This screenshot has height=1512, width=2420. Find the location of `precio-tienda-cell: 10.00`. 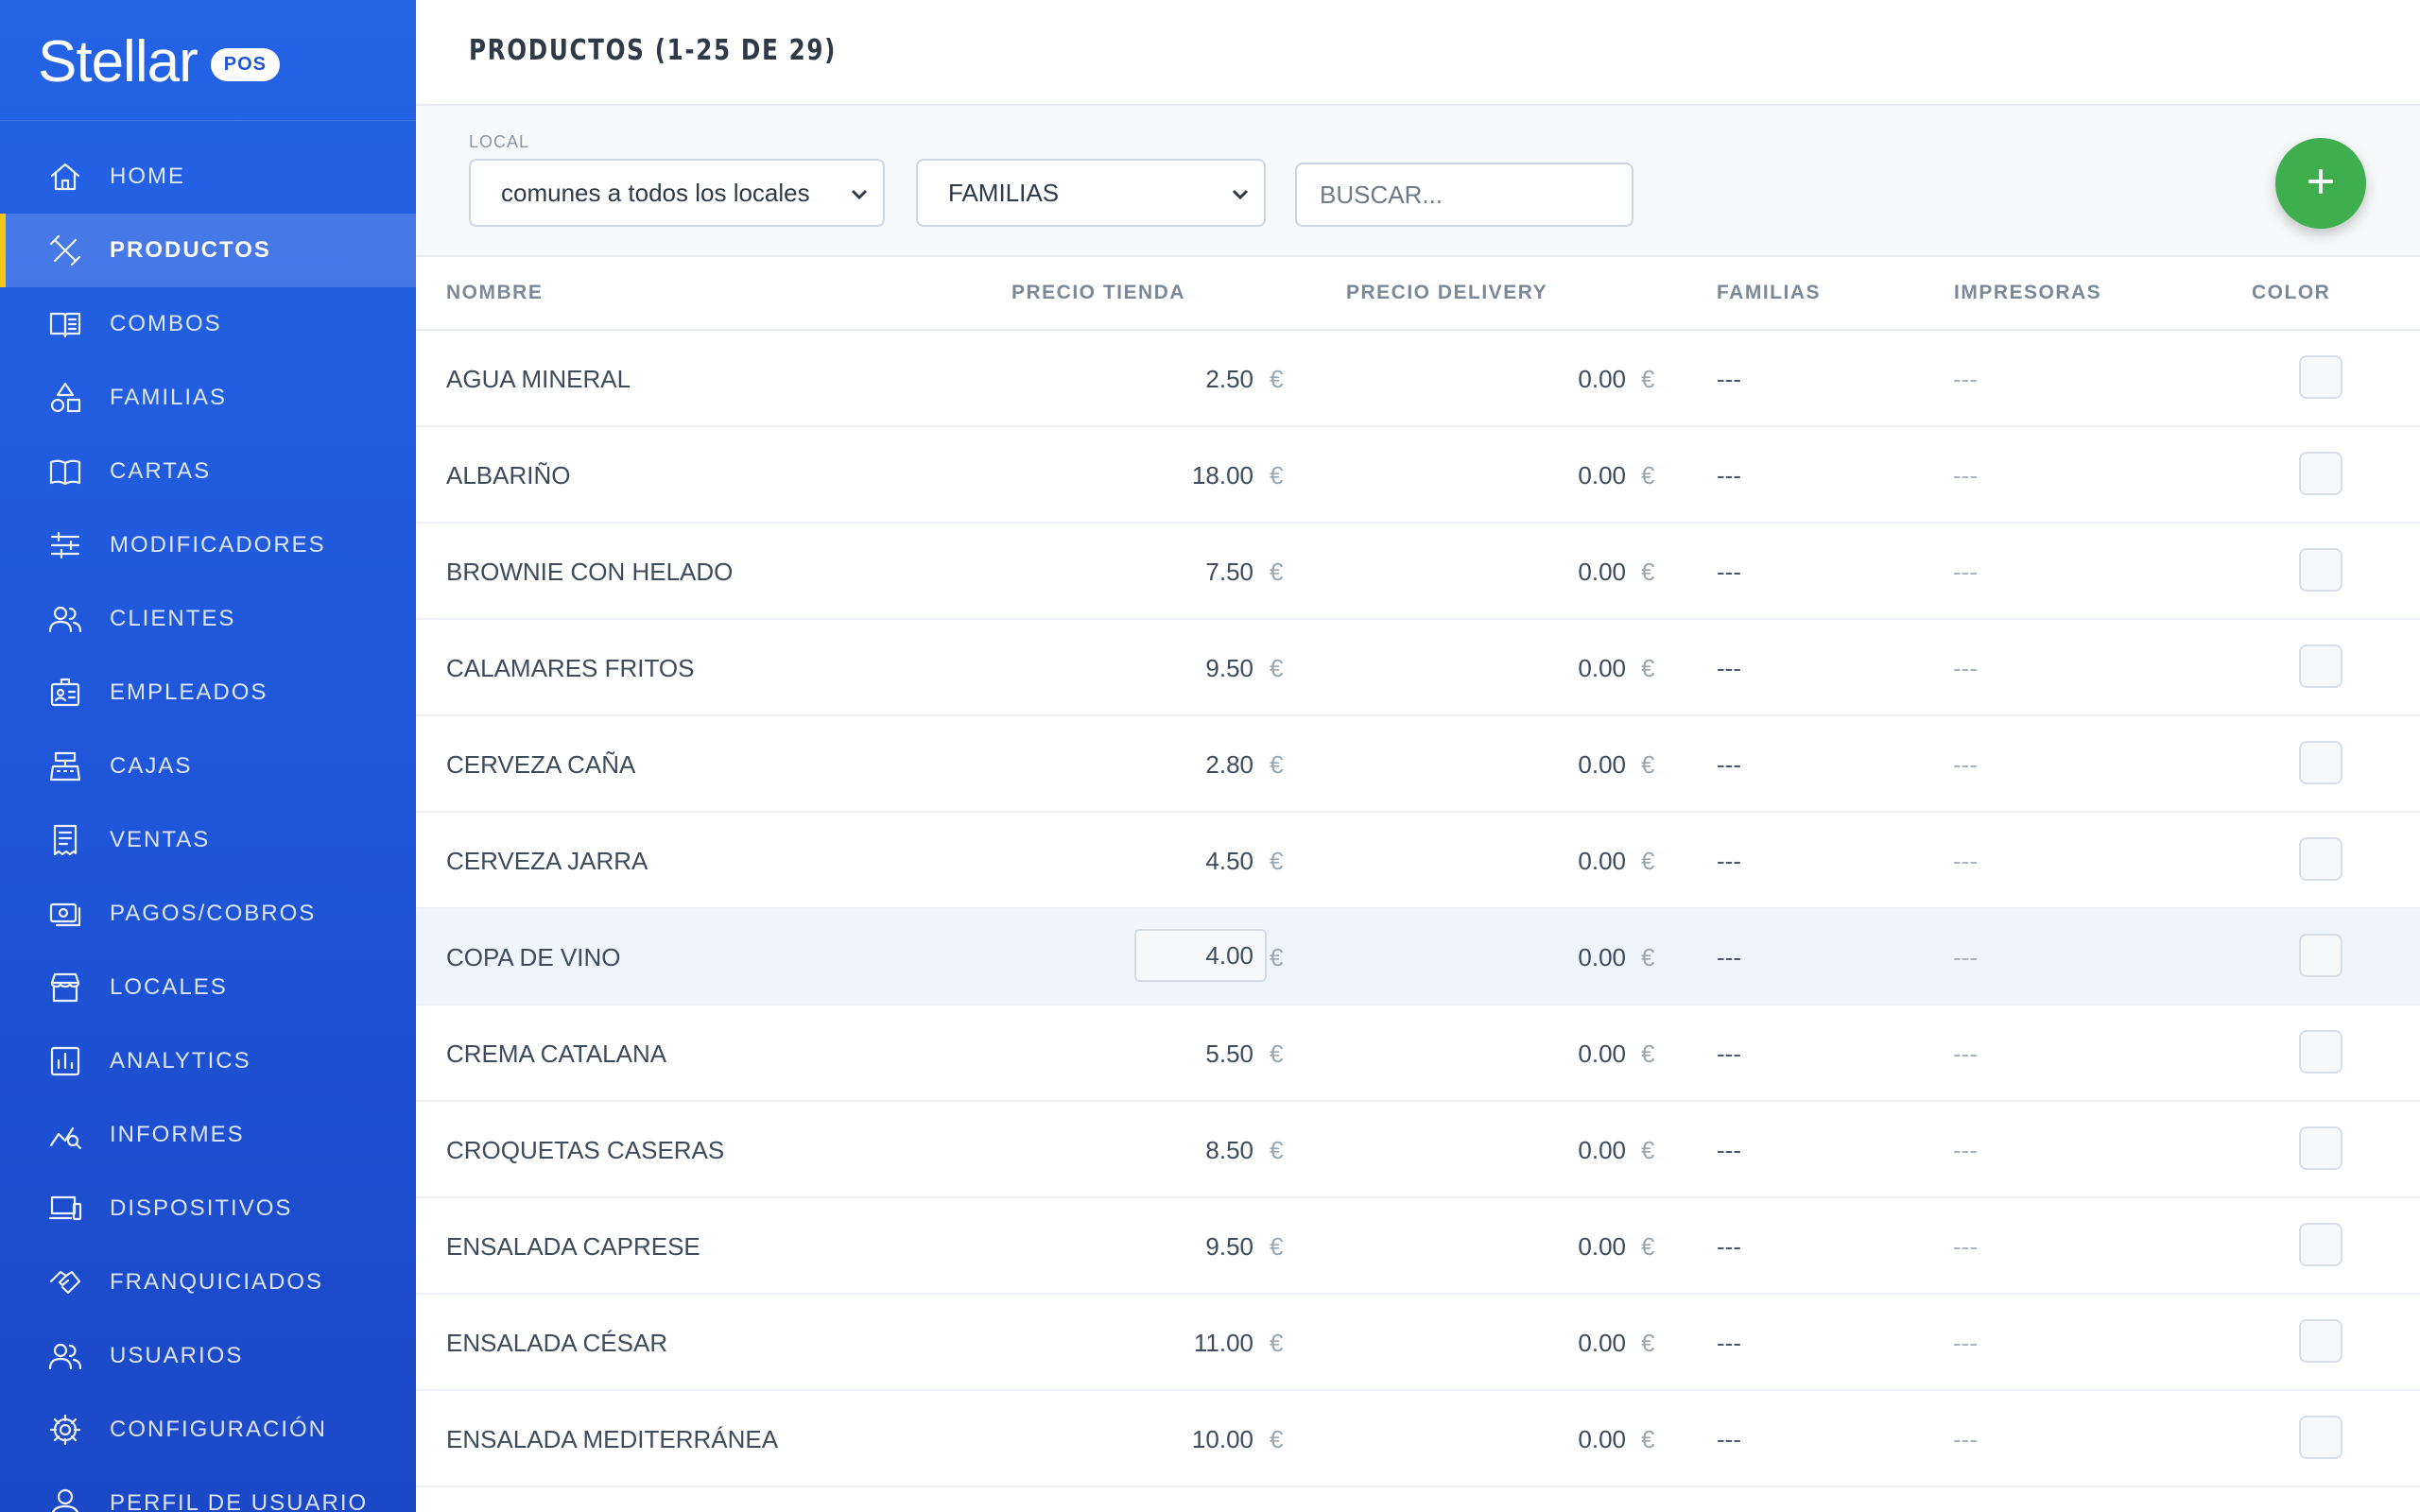

precio-tienda-cell: 10.00 is located at coordinates (1222, 1439).